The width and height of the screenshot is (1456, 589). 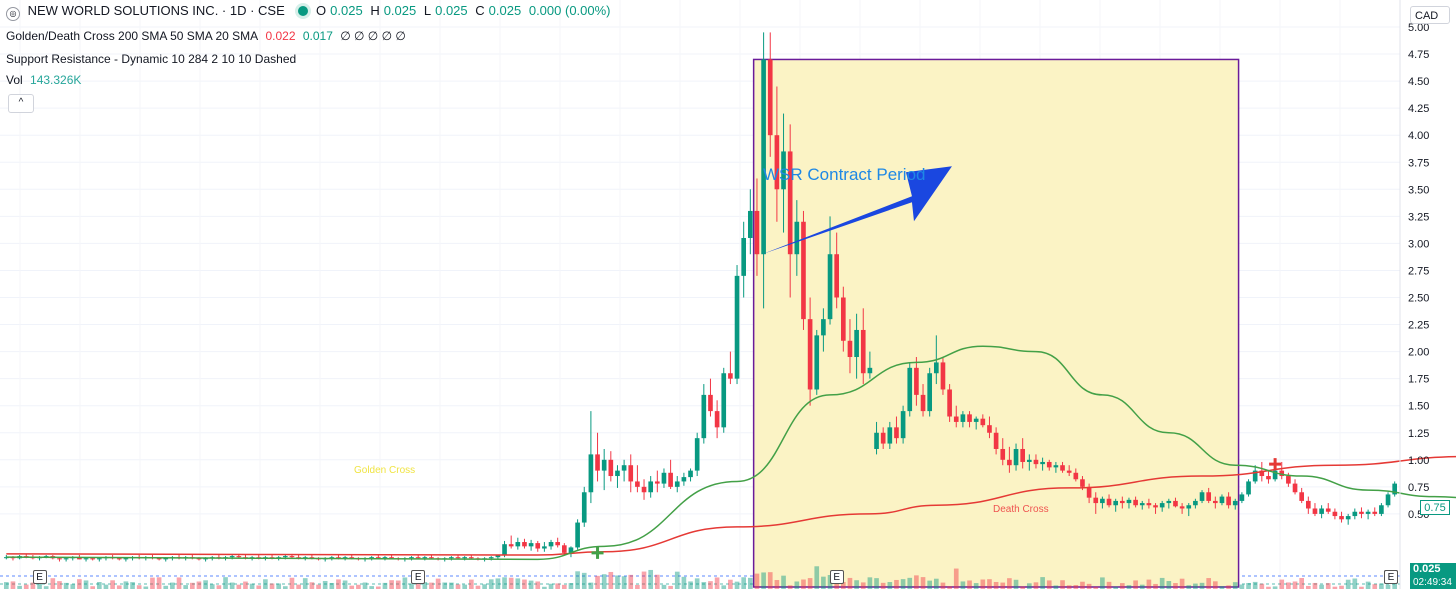 What do you see at coordinates (1430, 15) in the screenshot?
I see `currency-selector: CAD` at bounding box center [1430, 15].